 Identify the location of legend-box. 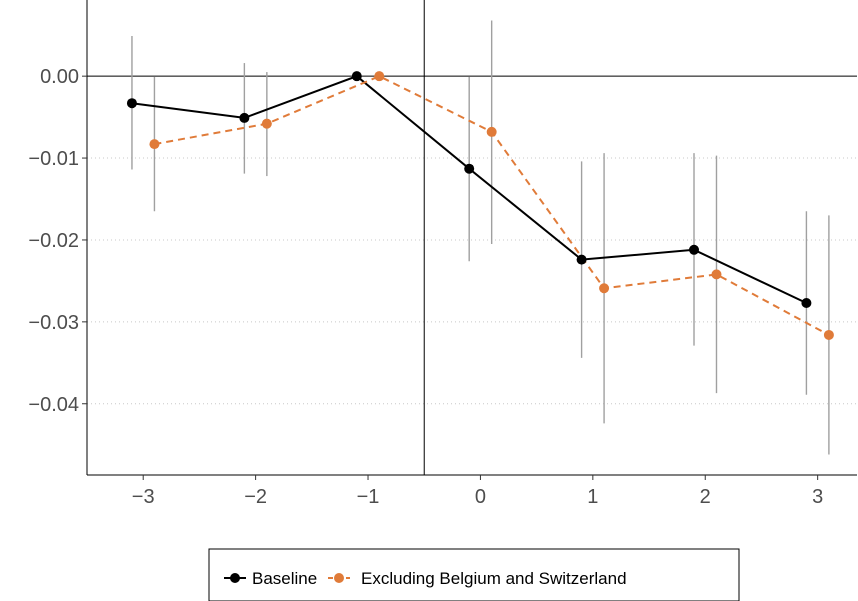
(474, 574).